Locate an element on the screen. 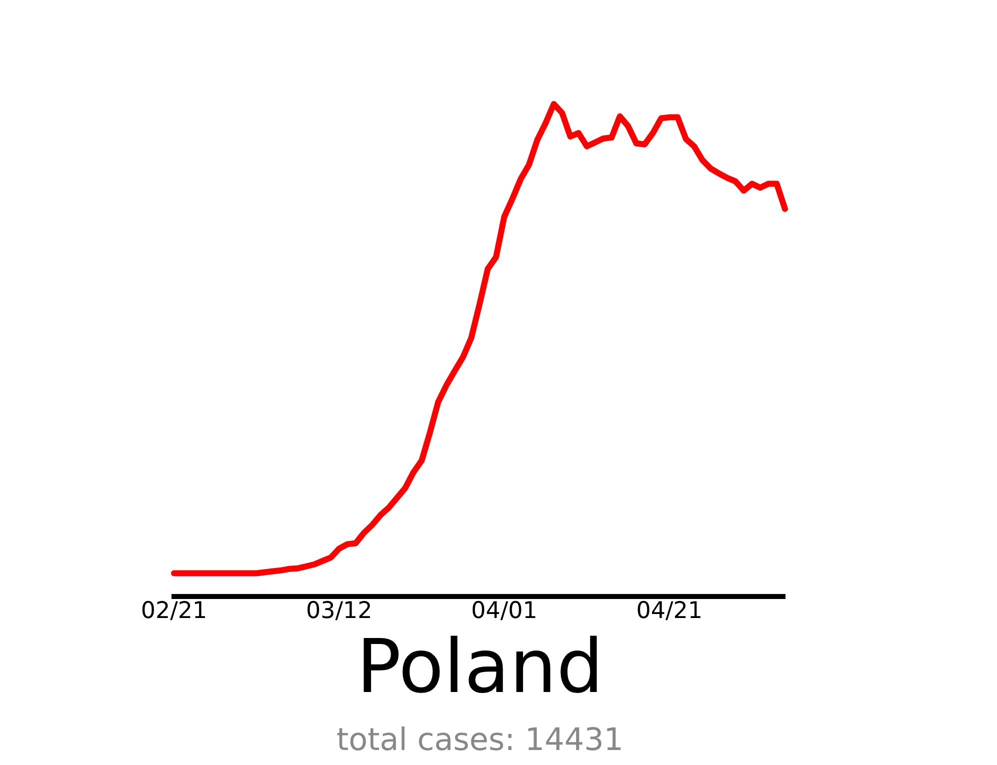 This screenshot has height=765, width=997. x-tick-label: 04/21 is located at coordinates (669, 611).